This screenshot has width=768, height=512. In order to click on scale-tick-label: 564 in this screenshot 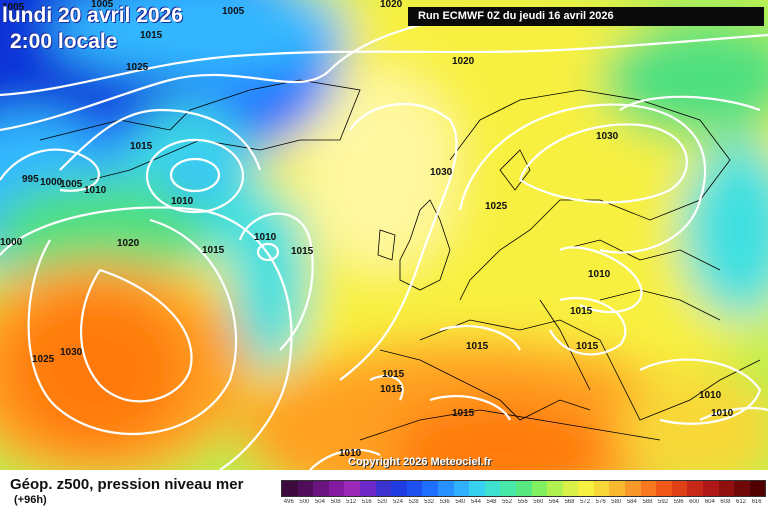, I will do `click(553, 502)`.